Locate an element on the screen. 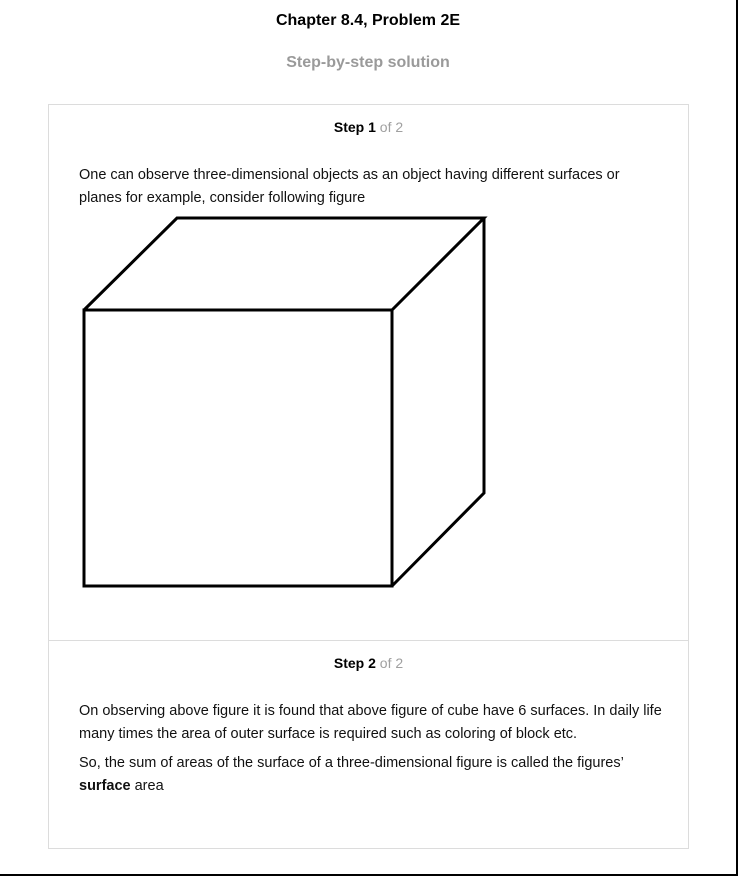 This screenshot has width=738, height=876. cube-side-face is located at coordinates (438, 403).